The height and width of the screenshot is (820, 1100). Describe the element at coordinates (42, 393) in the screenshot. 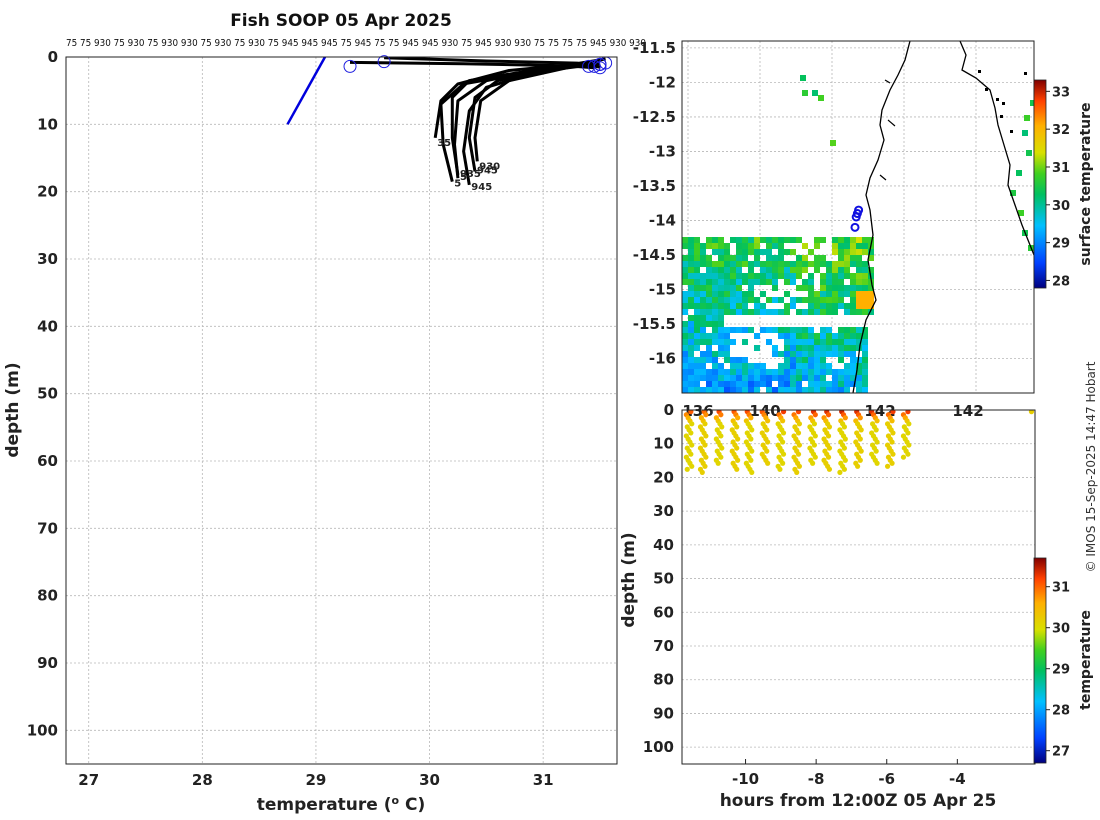

I see `profile-y-ticks: 0 10 20 30 40 50 60 70 80 90 100` at that location.